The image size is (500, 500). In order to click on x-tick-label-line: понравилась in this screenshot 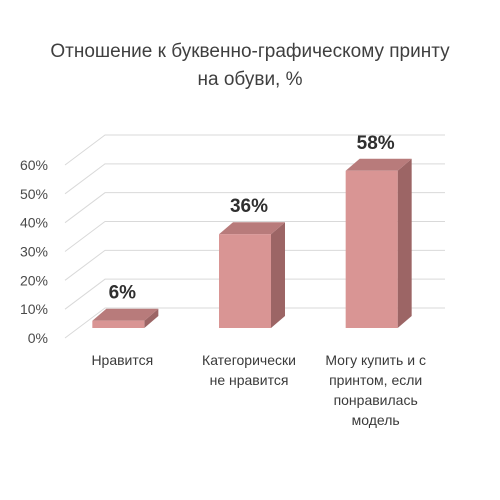, I will do `click(375, 400)`.